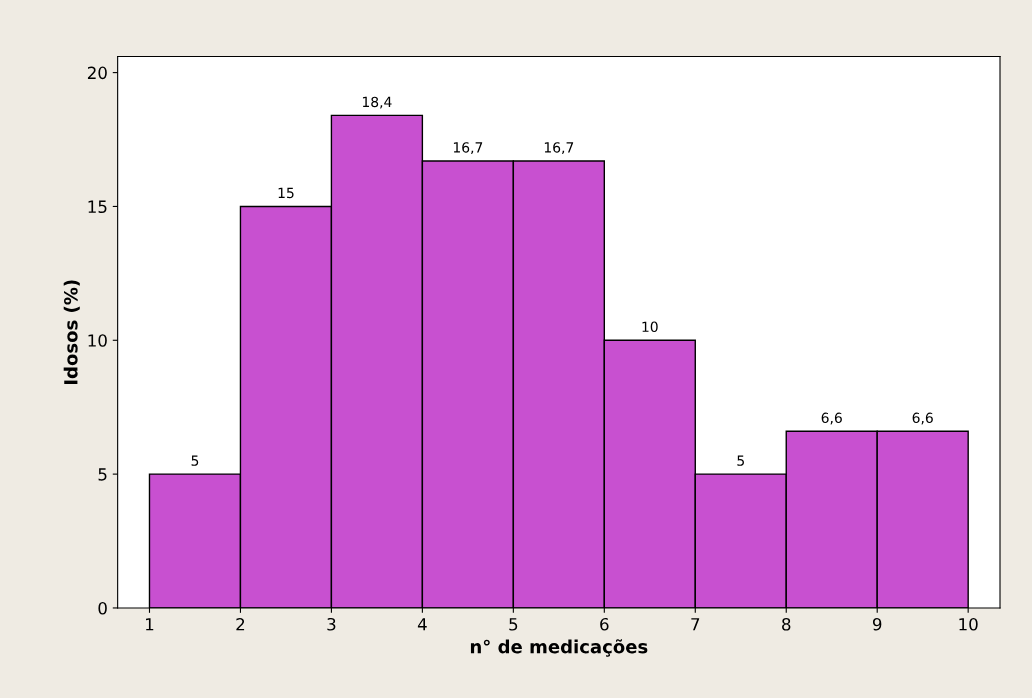  Describe the element at coordinates (102, 474) in the screenshot. I see `y-tick-label: 5` at that location.